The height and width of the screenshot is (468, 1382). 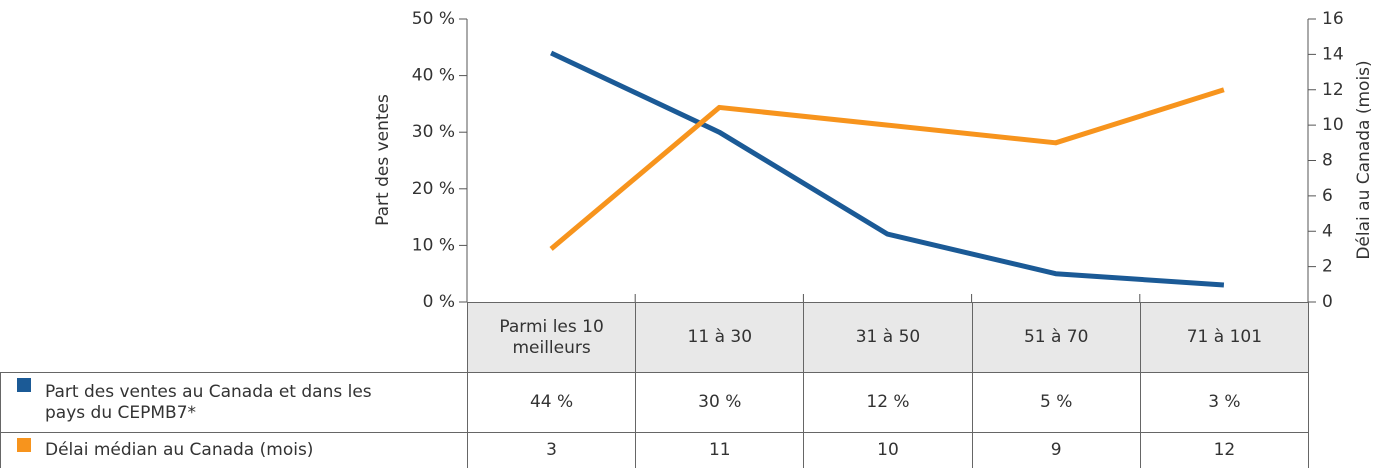 I want to click on y-tick-label: 40 %, so click(x=433, y=76).